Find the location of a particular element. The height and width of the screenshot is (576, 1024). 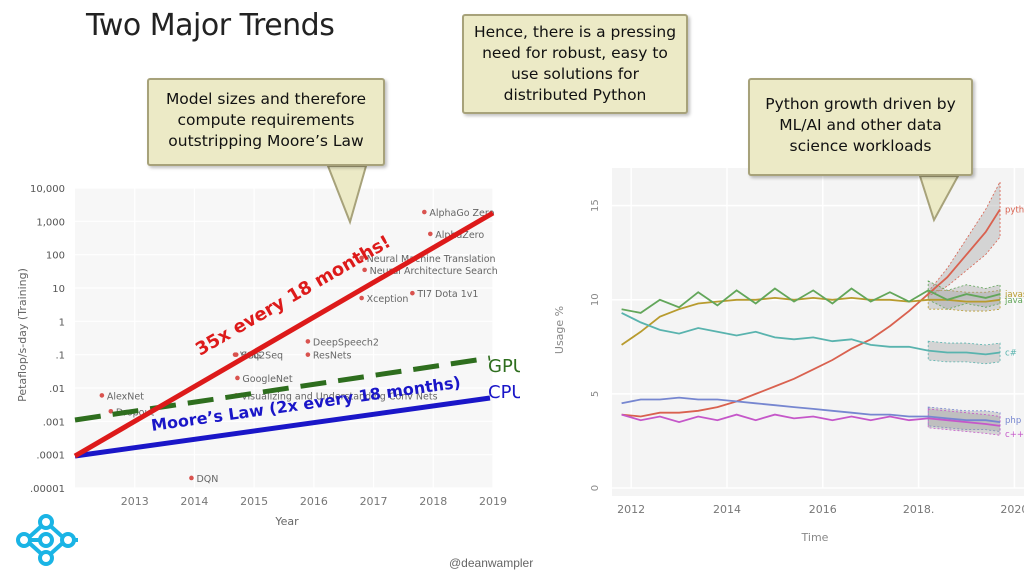

trend-label-gpu: GPU is located at coordinates (504, 366).